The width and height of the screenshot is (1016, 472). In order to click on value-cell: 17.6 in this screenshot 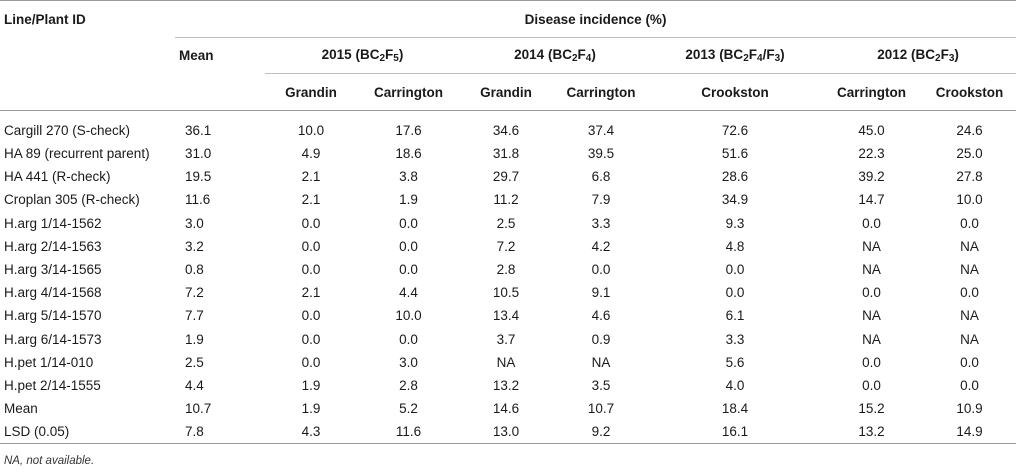, I will do `click(408, 130)`.